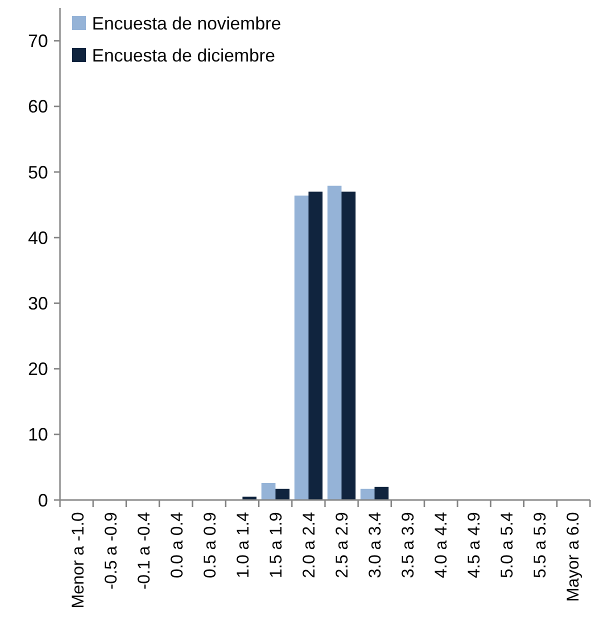  Describe the element at coordinates (308, 545) in the screenshot. I see `x-tick-label: 2.0 a 2.4` at that location.